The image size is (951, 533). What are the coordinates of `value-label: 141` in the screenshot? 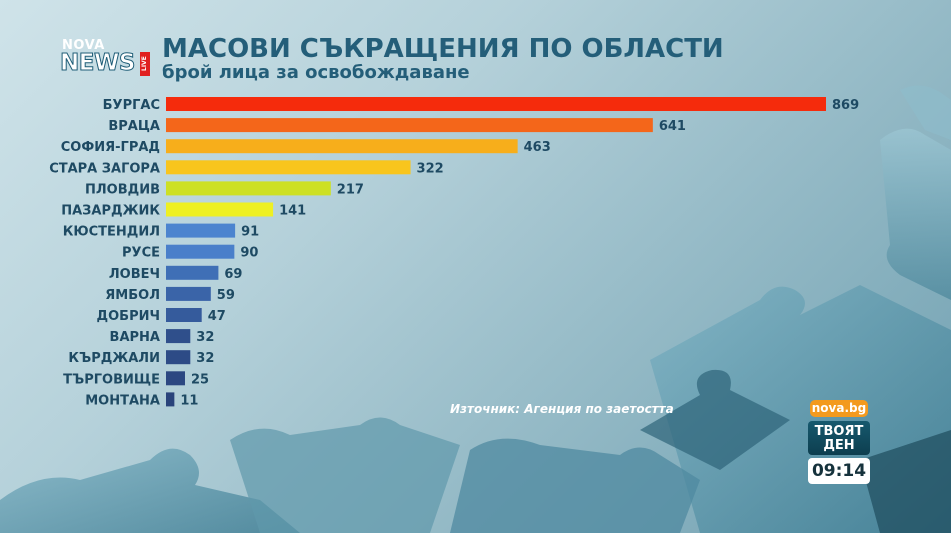 It's located at (292, 211).